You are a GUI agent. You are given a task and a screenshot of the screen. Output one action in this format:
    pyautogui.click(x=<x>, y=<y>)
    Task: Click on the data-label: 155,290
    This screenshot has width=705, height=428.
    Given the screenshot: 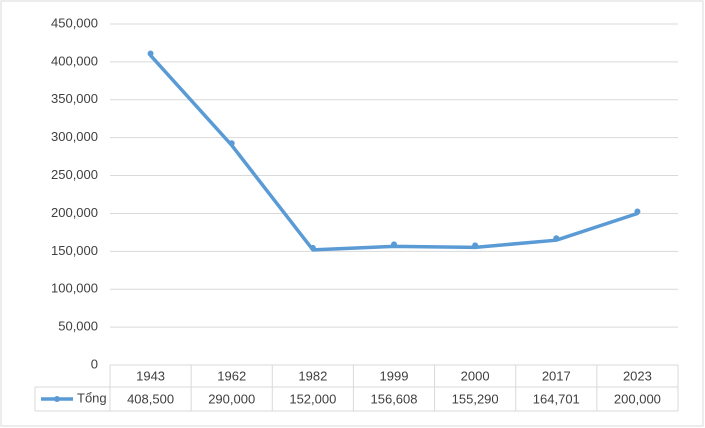 What is the action you would take?
    pyautogui.click(x=475, y=398)
    